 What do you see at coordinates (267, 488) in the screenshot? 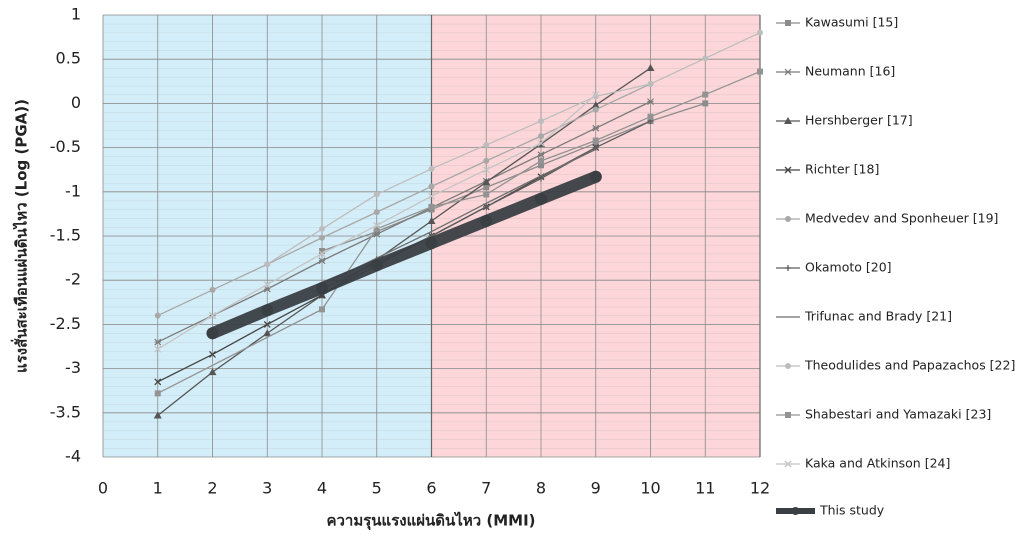
I see `x-tick-label: 3` at bounding box center [267, 488].